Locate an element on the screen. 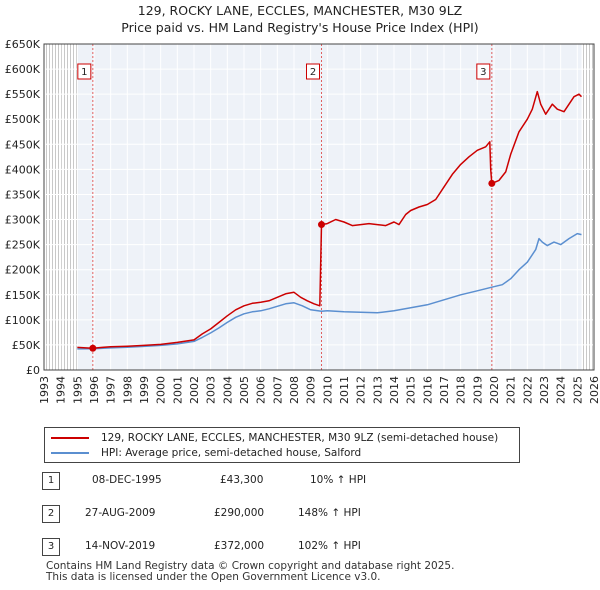 Image resolution: width=600 pixels, height=590 pixels. x-tick-label: 2022 is located at coordinates (527, 390).